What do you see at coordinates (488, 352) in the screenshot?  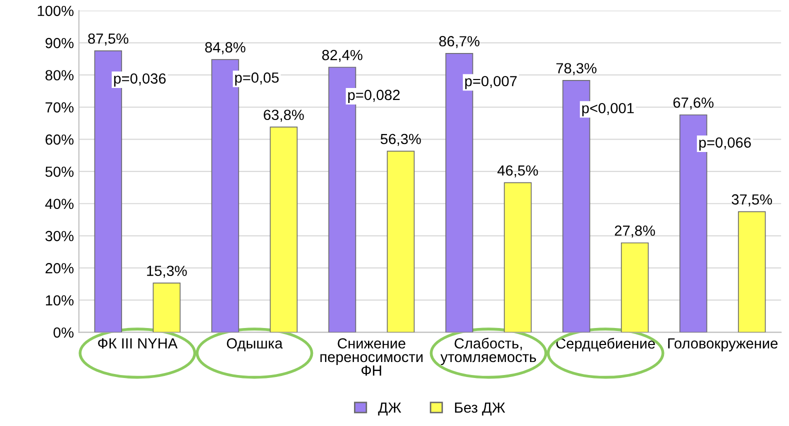 I see `x-tick-label: Слабость, утомляемость` at bounding box center [488, 352].